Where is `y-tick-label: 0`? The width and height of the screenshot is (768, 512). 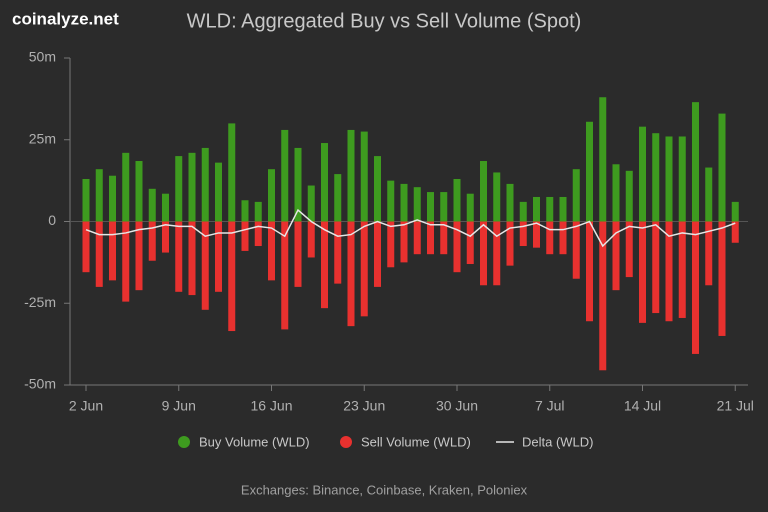 y-tick-label: 0 is located at coordinates (52, 220).